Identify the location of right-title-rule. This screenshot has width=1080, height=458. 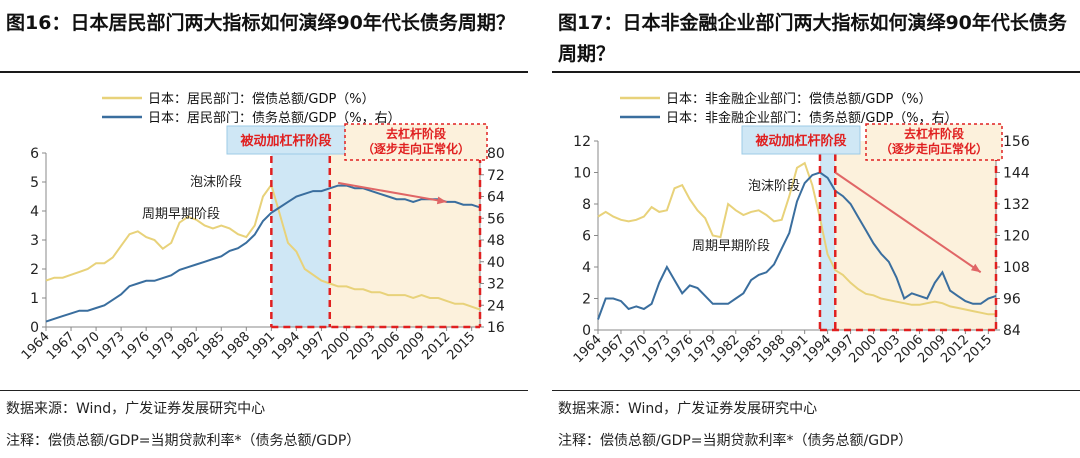
(816, 72).